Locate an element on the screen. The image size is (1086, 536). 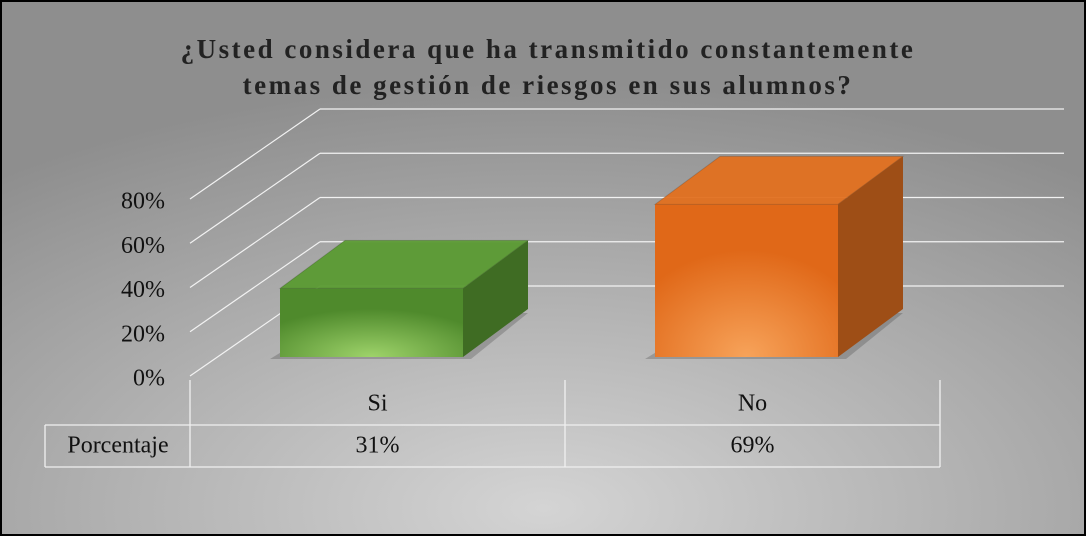
value-label: 31% is located at coordinates (378, 446).